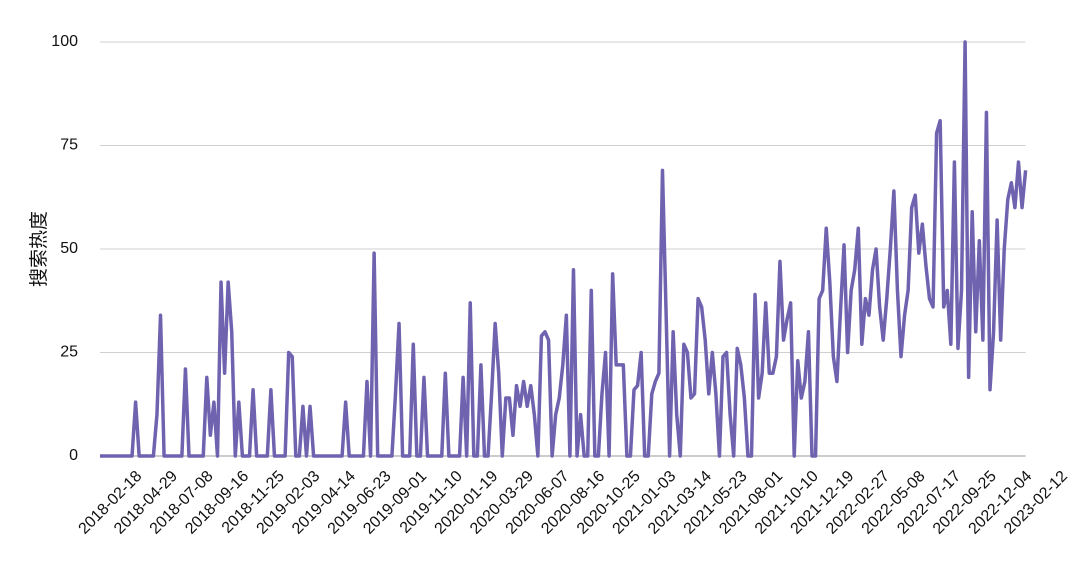 The height and width of the screenshot is (563, 1080). I want to click on y-tick-label: 100, so click(64, 41).